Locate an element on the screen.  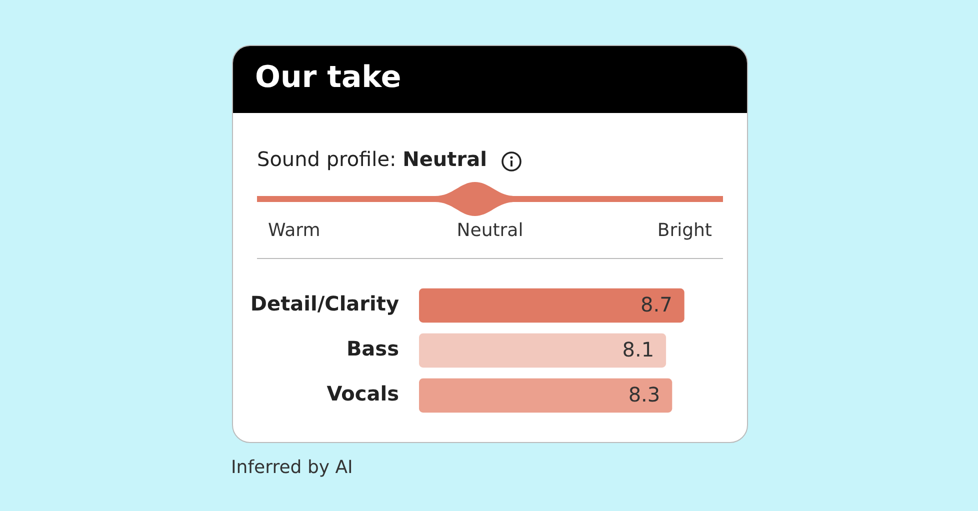
y-tick-label: Bass is located at coordinates (372, 348).